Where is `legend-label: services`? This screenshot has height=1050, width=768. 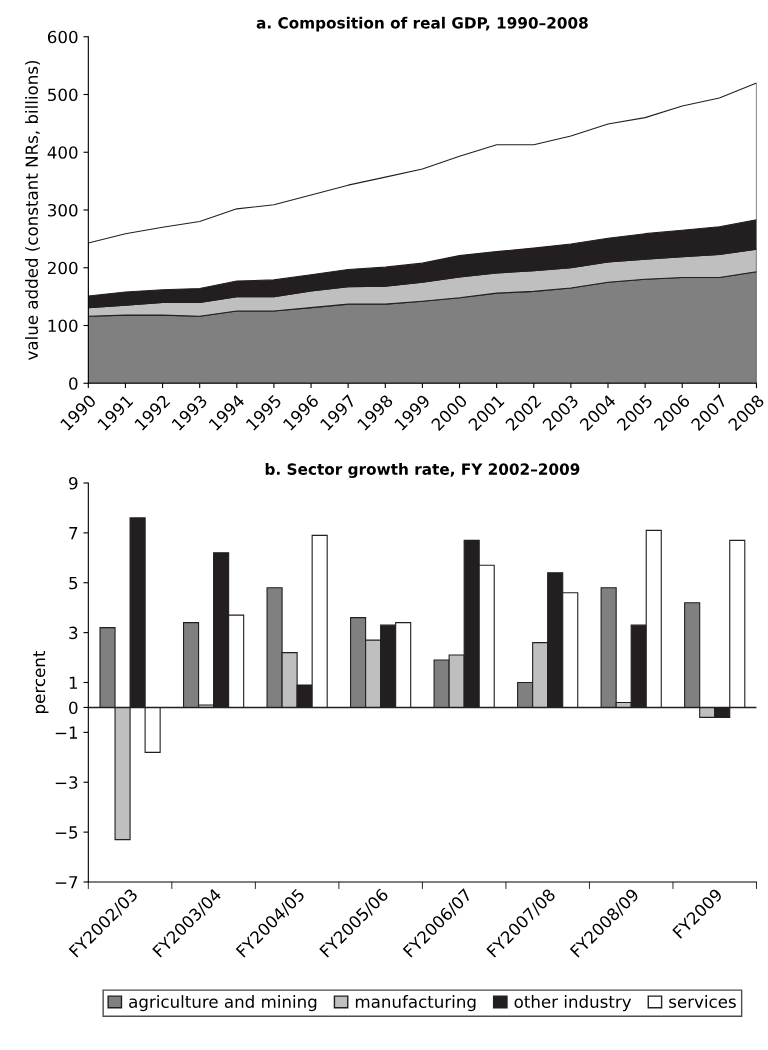 legend-label: services is located at coordinates (702, 1001).